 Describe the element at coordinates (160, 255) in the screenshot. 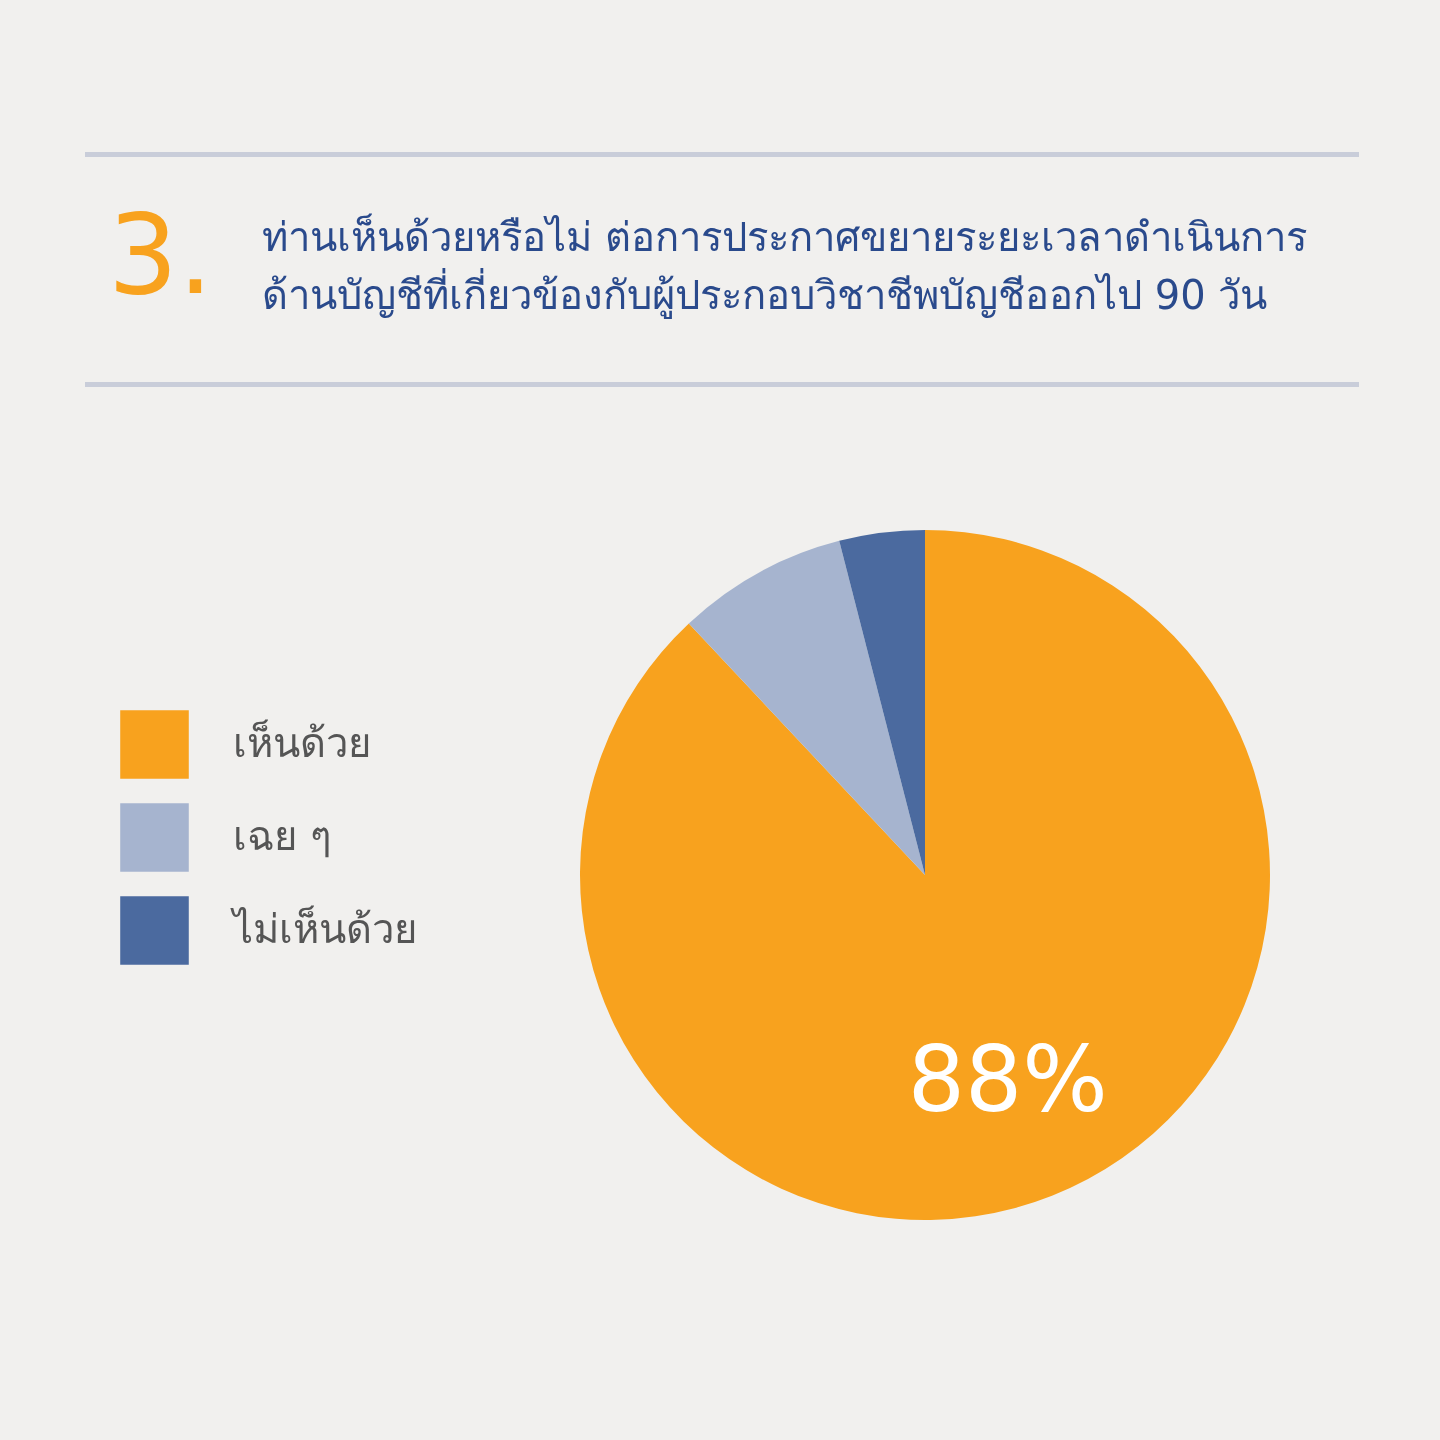

I see `text: 3.` at that location.